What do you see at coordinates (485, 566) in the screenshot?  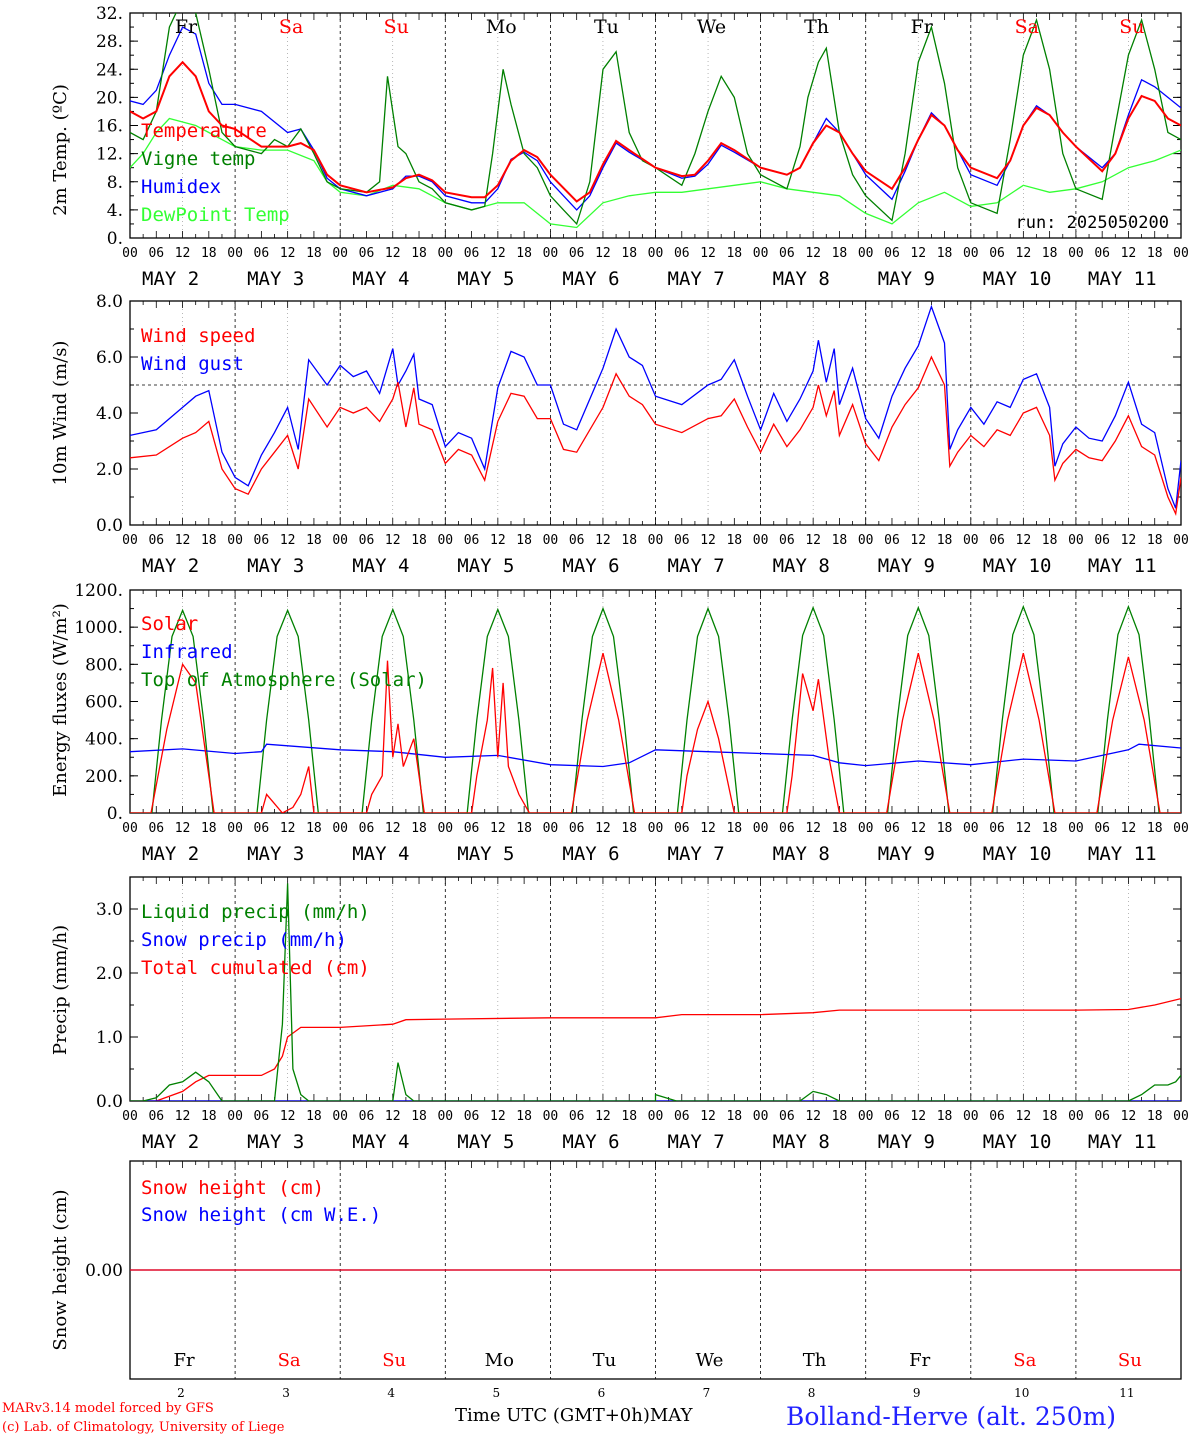 I see `date-label: MAY 5` at bounding box center [485, 566].